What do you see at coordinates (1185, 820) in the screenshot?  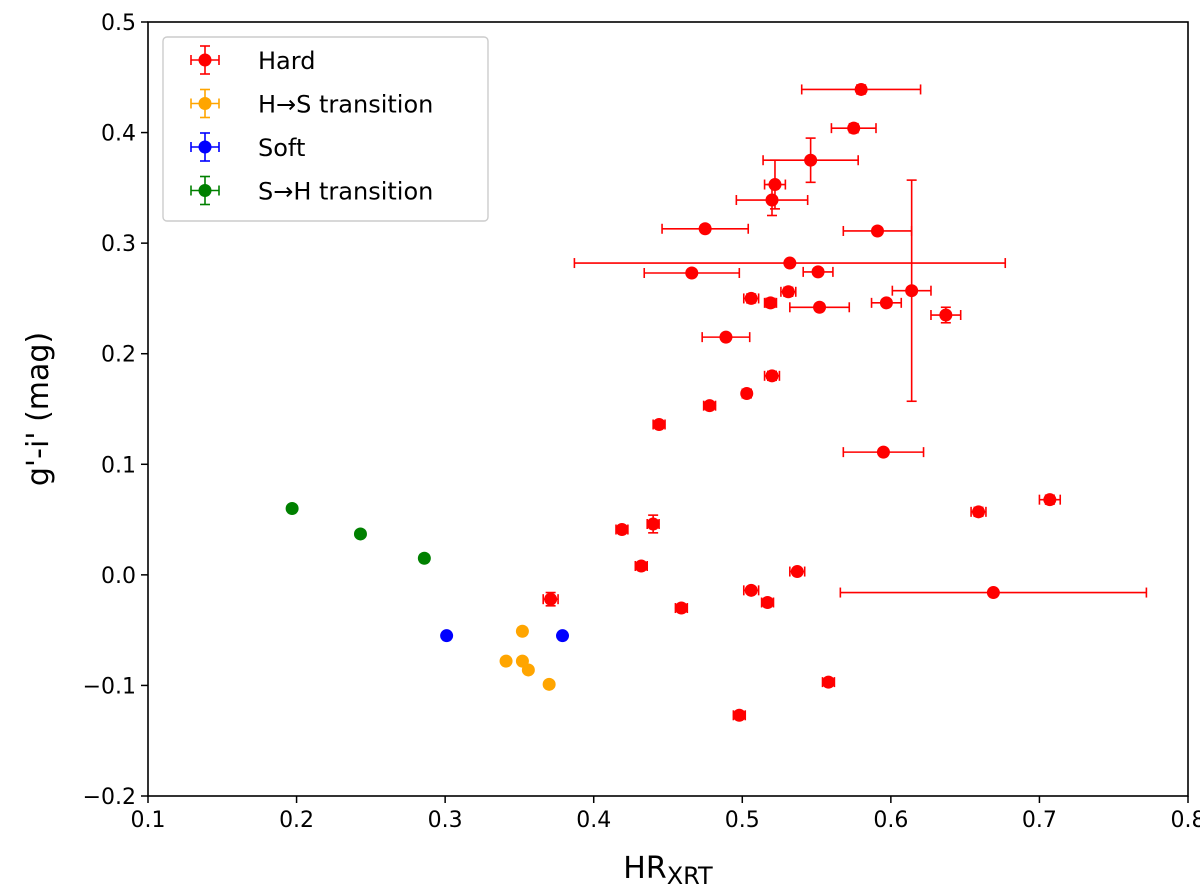 I see `x-tick-label: 0.8` at bounding box center [1185, 820].